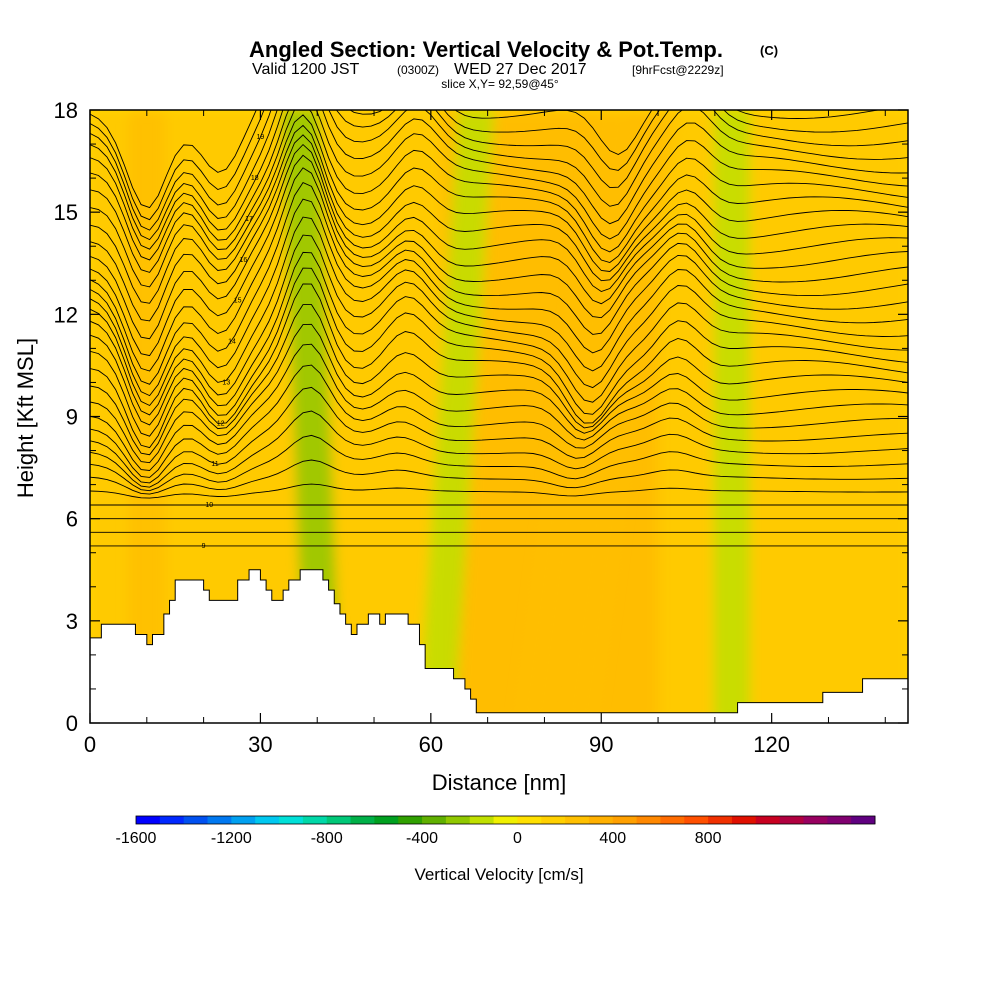  I want to click on valid-date: WED 27 Dec 2017, so click(520, 69).